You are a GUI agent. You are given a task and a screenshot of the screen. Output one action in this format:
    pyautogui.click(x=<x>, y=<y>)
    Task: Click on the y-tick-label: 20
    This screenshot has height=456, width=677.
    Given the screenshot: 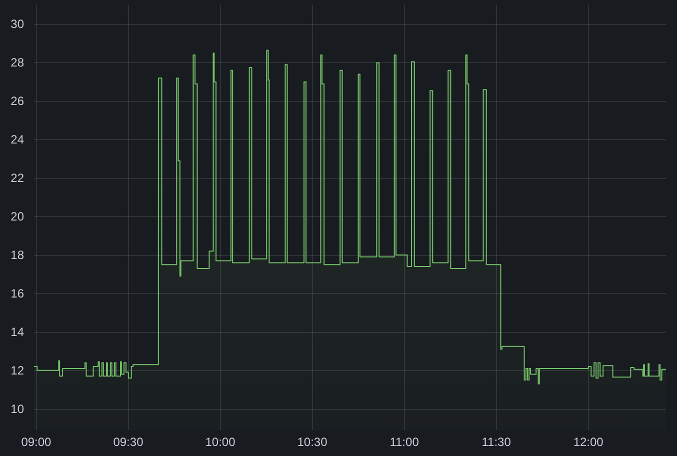 What is the action you would take?
    pyautogui.click(x=17, y=217)
    